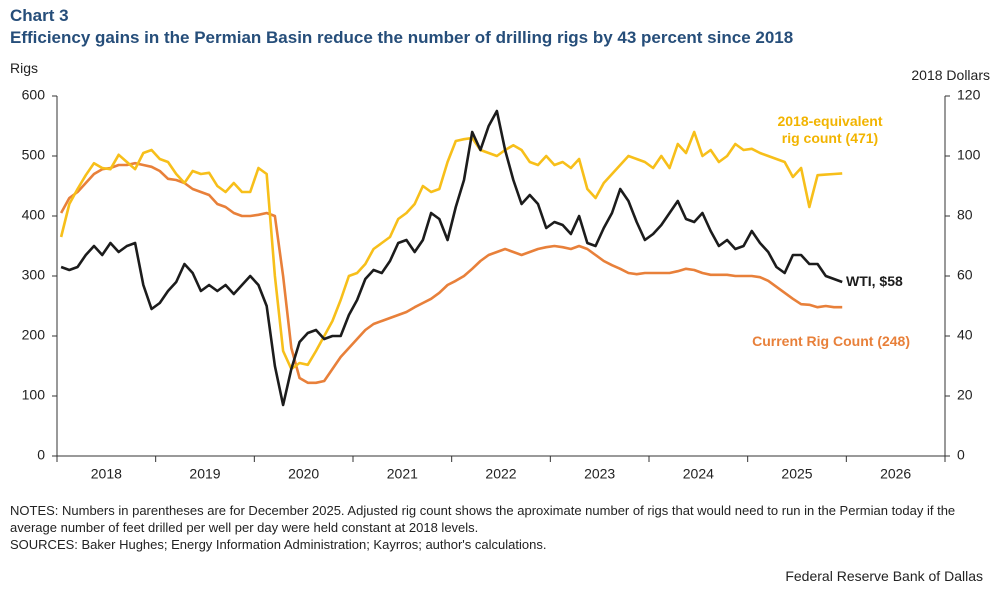  I want to click on x-tick-label: 2019, so click(204, 474).